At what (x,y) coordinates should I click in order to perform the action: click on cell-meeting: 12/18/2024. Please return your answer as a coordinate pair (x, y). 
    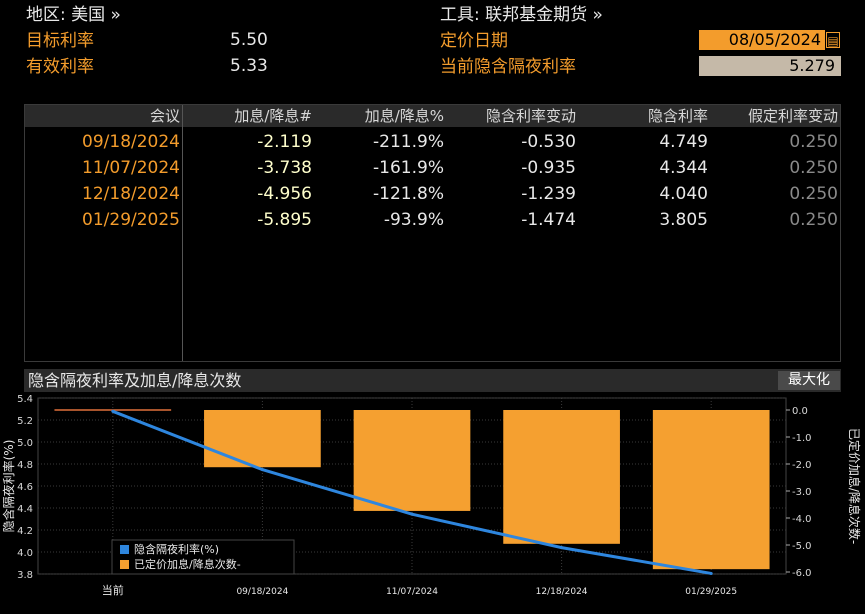
    Looking at the image, I should click on (131, 194).